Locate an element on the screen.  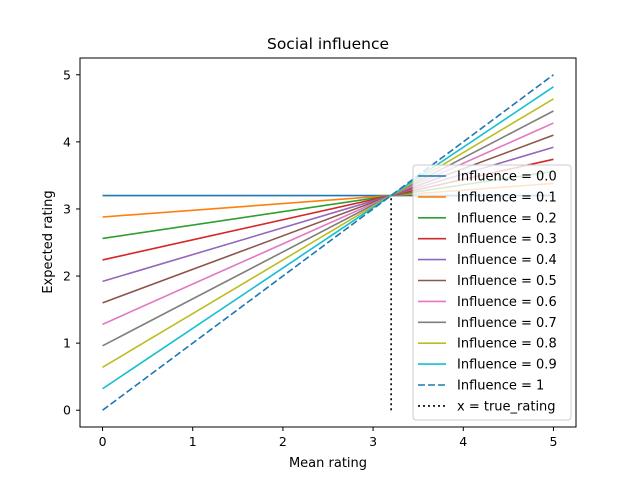
chart-title: Social influence is located at coordinates (328, 44).